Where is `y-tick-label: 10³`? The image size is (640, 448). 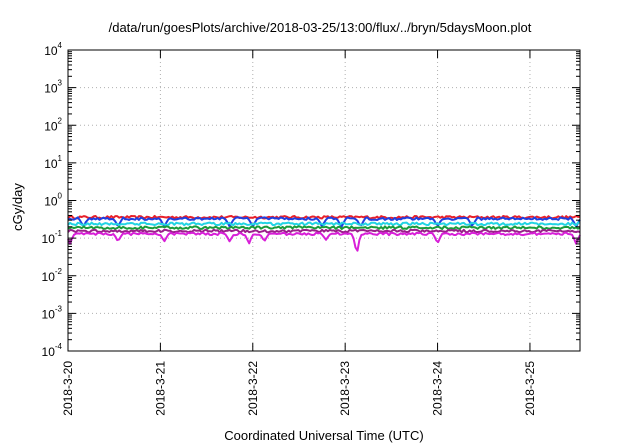
y-tick-label: 10³ is located at coordinates (53, 87).